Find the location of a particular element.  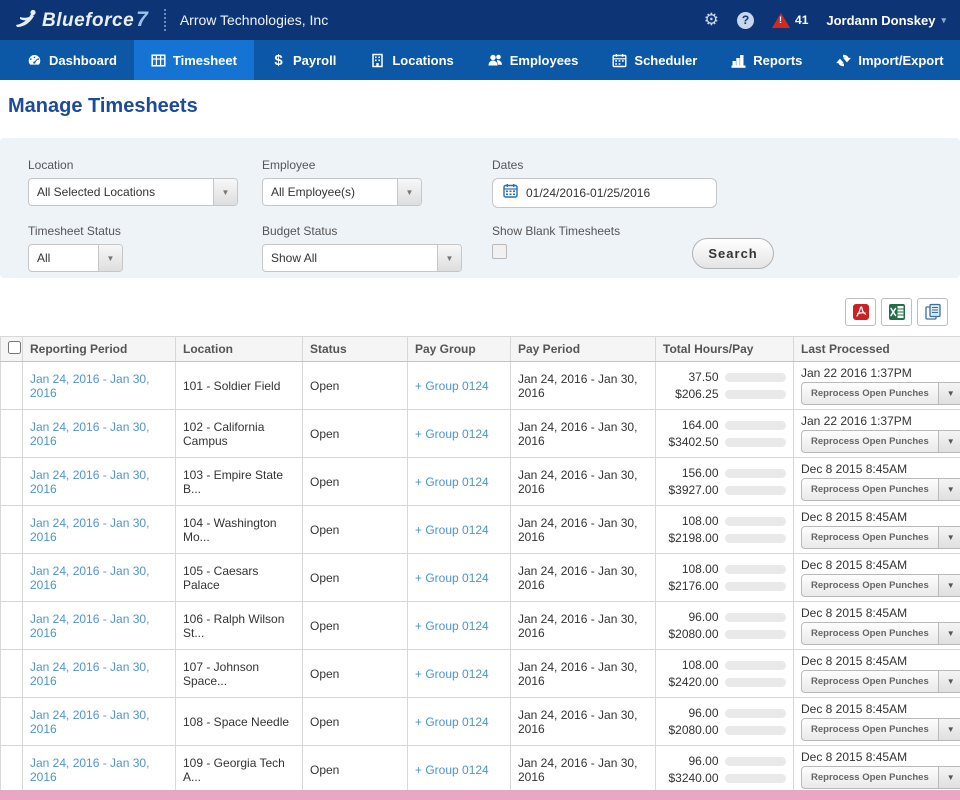

total-hours-value: 96.00 is located at coordinates (703, 617).